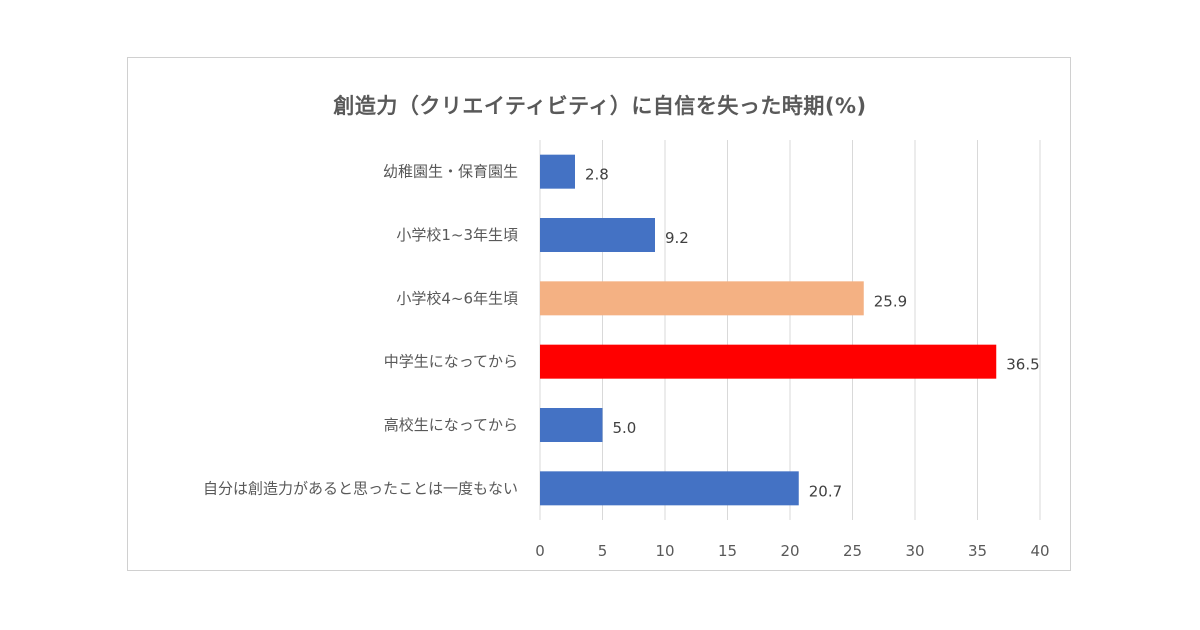 The height and width of the screenshot is (630, 1200). I want to click on x-tick-label: 10, so click(664, 551).